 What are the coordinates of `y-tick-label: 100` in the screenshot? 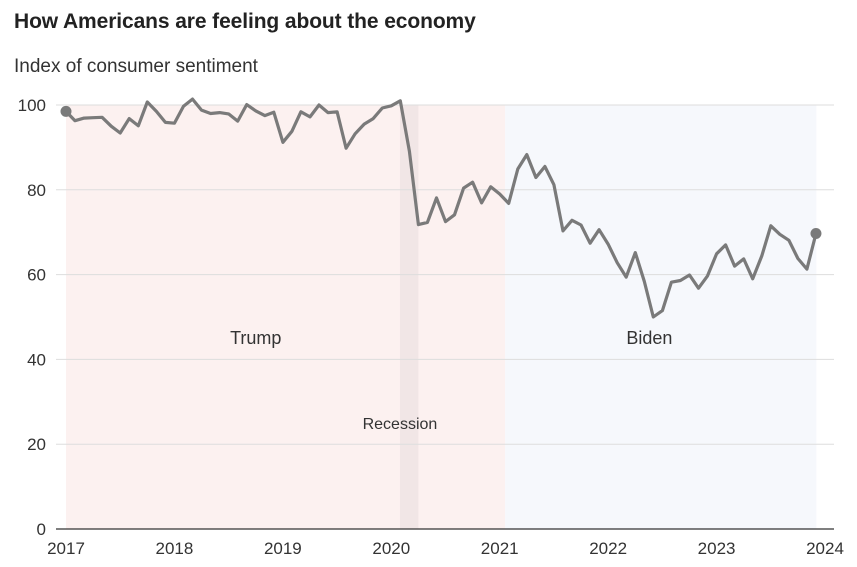 It's located at (32, 105).